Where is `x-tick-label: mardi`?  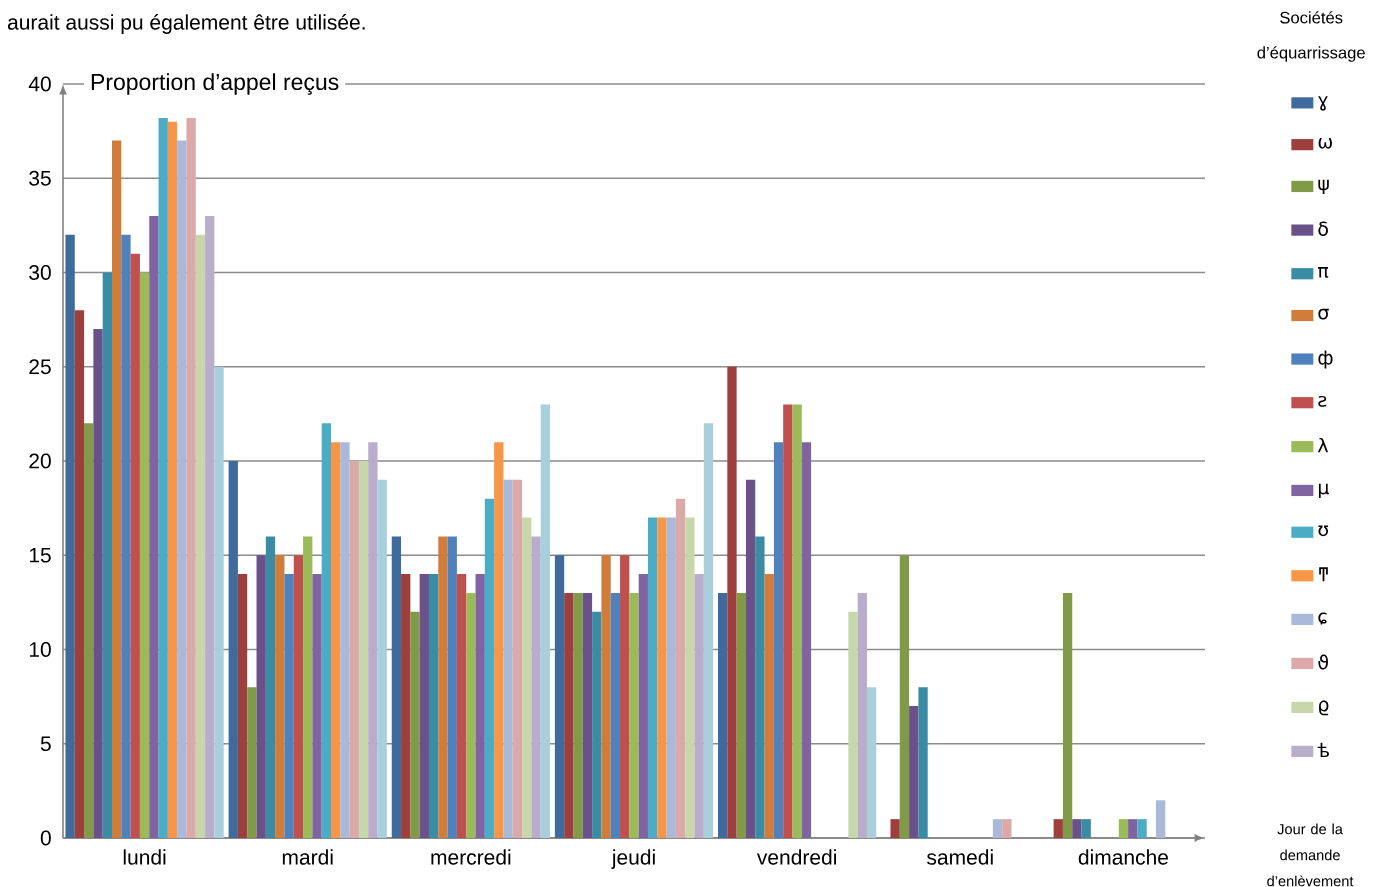 x-tick-label: mardi is located at coordinates (307, 857).